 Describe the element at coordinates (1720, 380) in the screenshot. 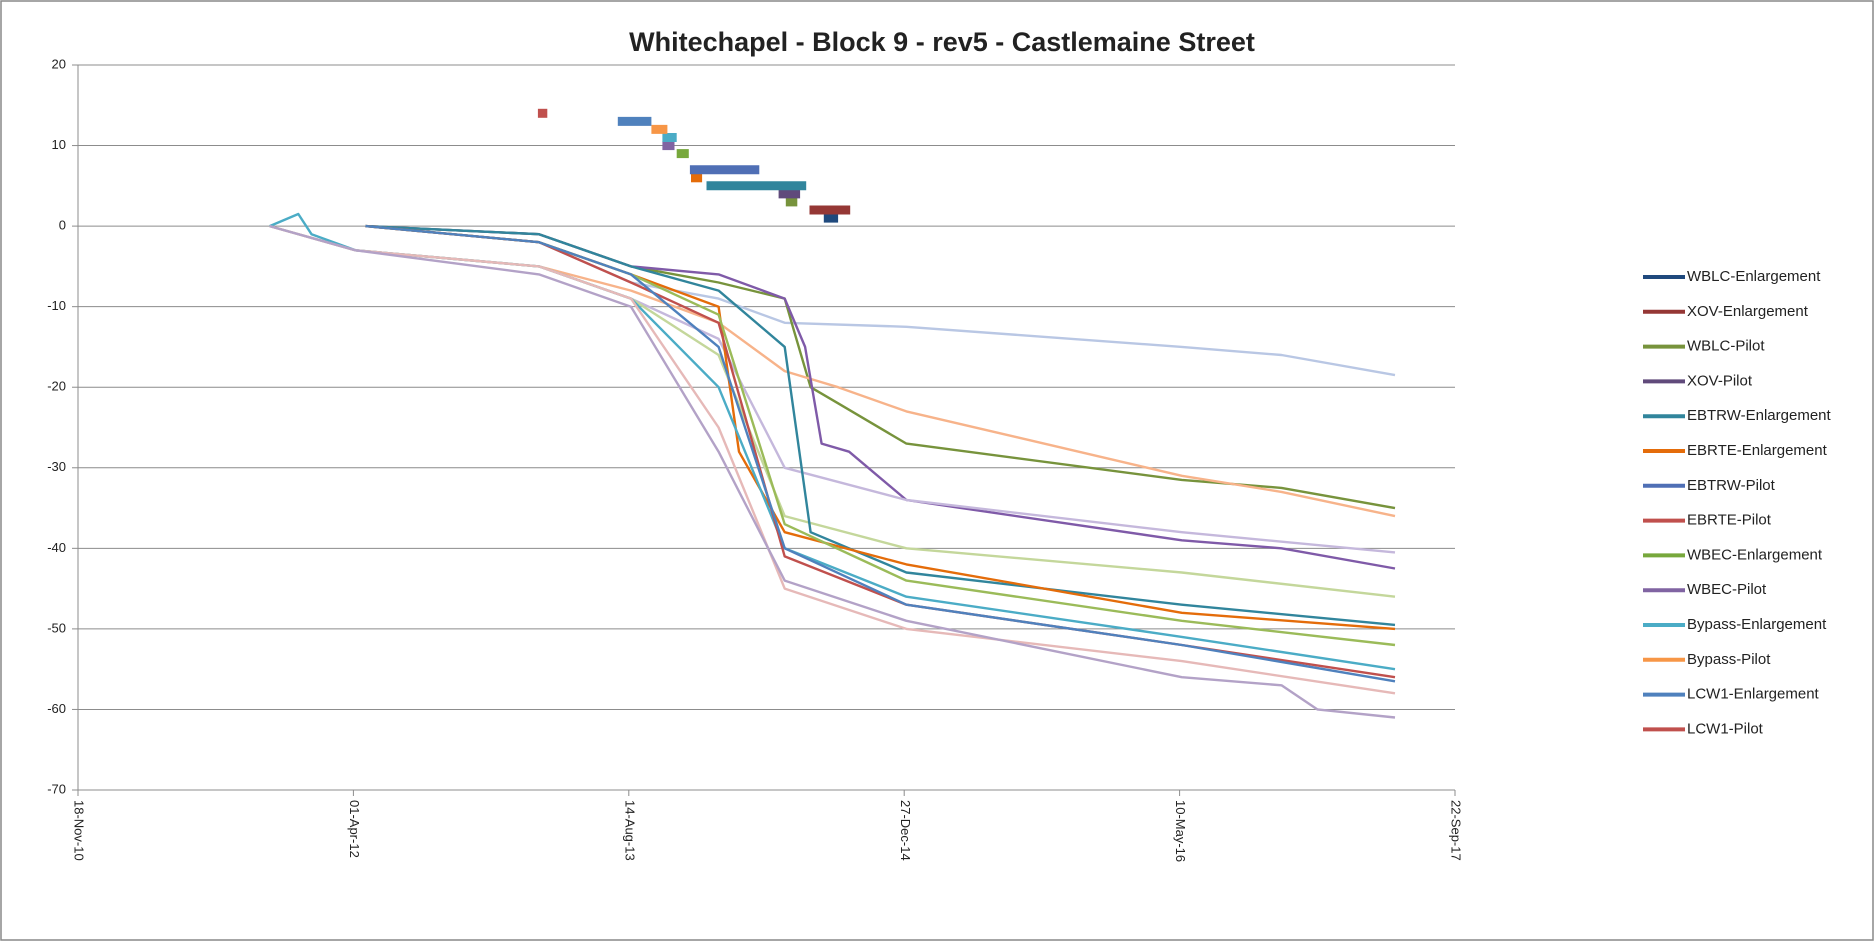

I see `legend-text: XOV-Pilot` at that location.